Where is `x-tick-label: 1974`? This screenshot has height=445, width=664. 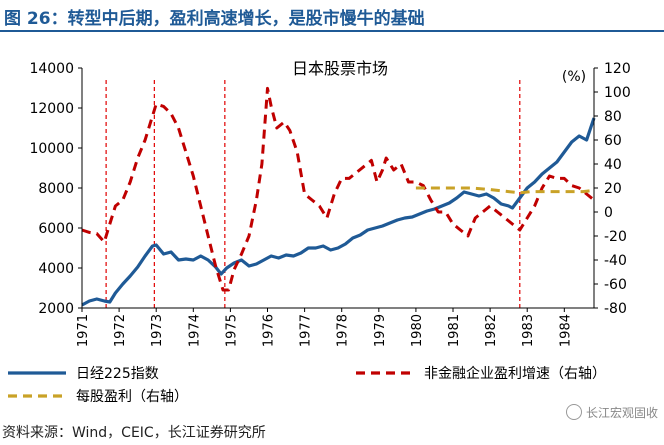
x-tick-label: 1974 is located at coordinates (194, 330).